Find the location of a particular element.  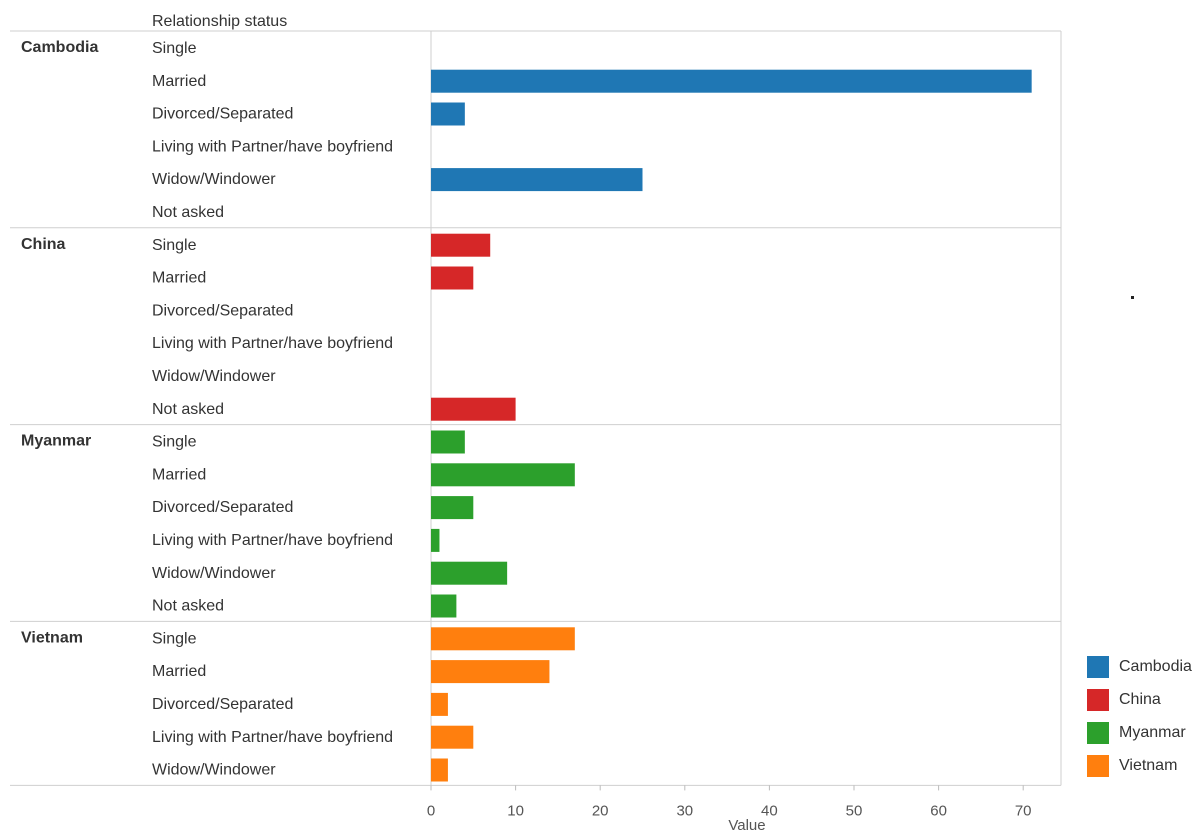

column-header: Relationship status is located at coordinates (219, 21).